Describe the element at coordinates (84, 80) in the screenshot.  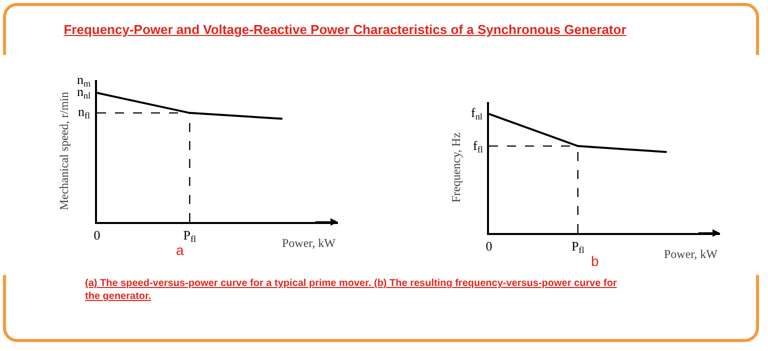
I see `text: n$_{m}$` at that location.